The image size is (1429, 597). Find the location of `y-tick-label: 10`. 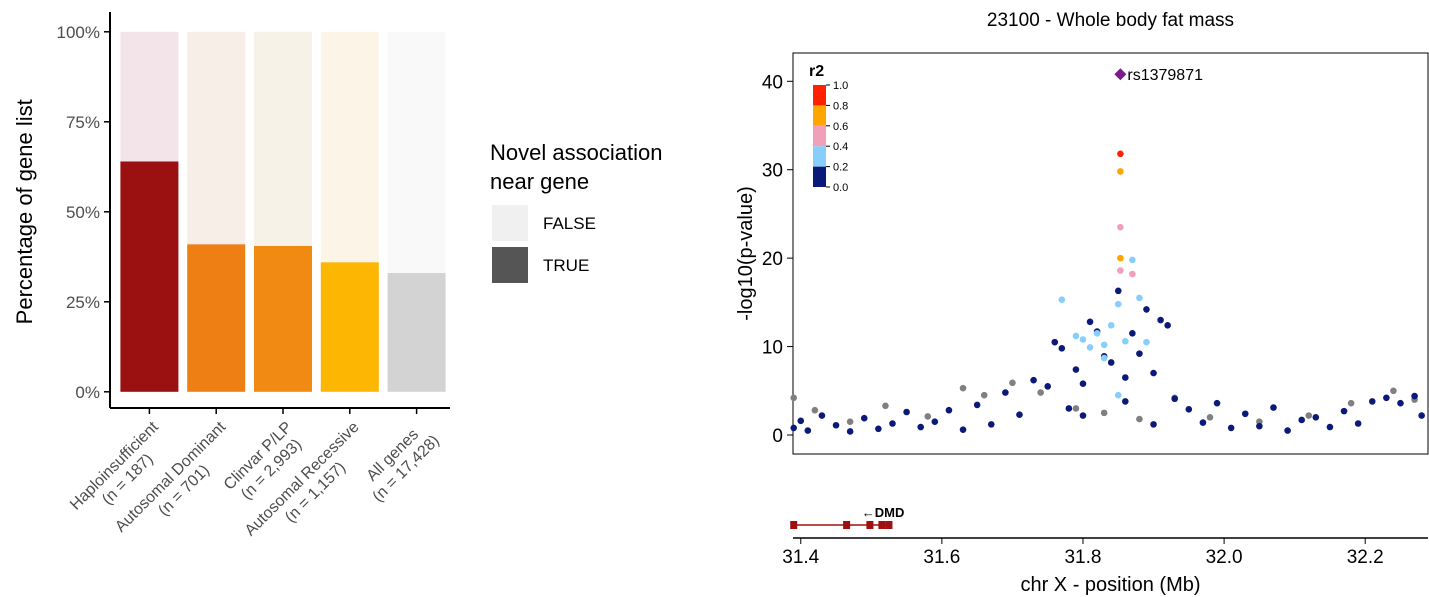

y-tick-label: 10 is located at coordinates (772, 348).